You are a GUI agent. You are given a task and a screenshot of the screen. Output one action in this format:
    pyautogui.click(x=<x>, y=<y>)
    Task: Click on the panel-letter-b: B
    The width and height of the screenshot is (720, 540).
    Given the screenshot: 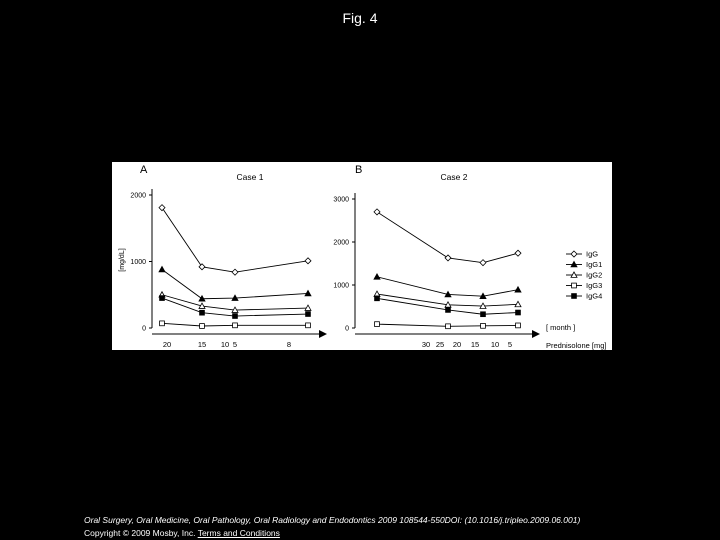 What is the action you would take?
    pyautogui.click(x=358, y=170)
    